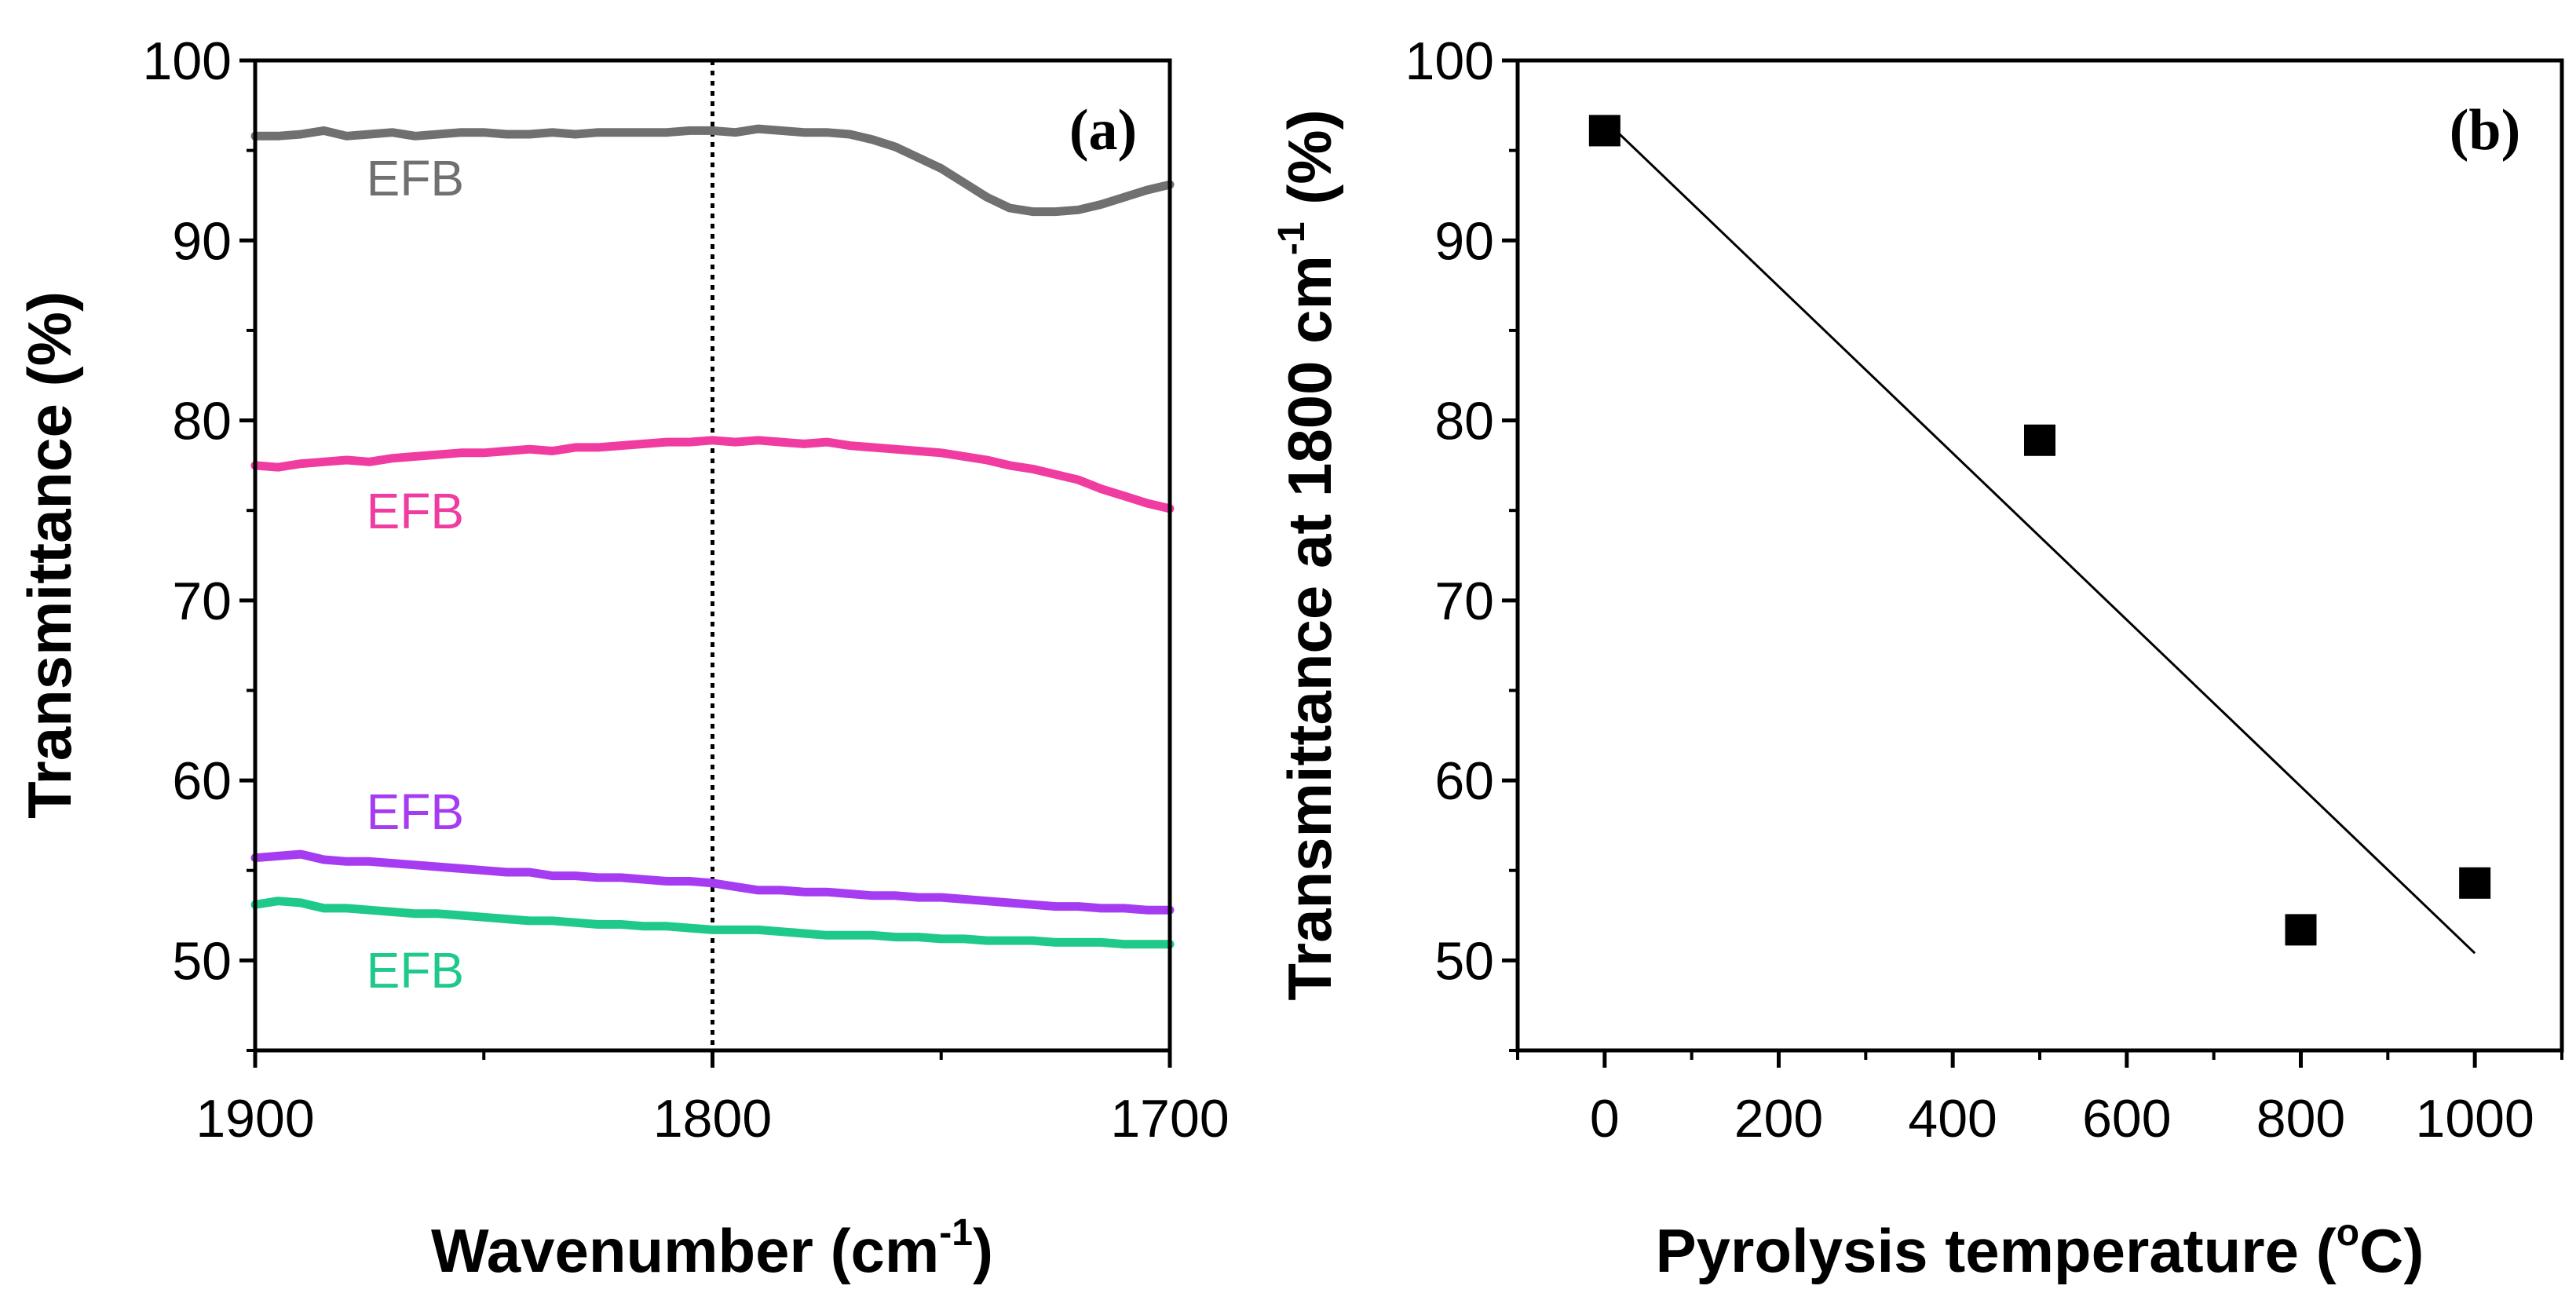 The width and height of the screenshot is (2576, 1293). Describe the element at coordinates (415, 970) in the screenshot. I see `series-label-4: EFB` at that location.